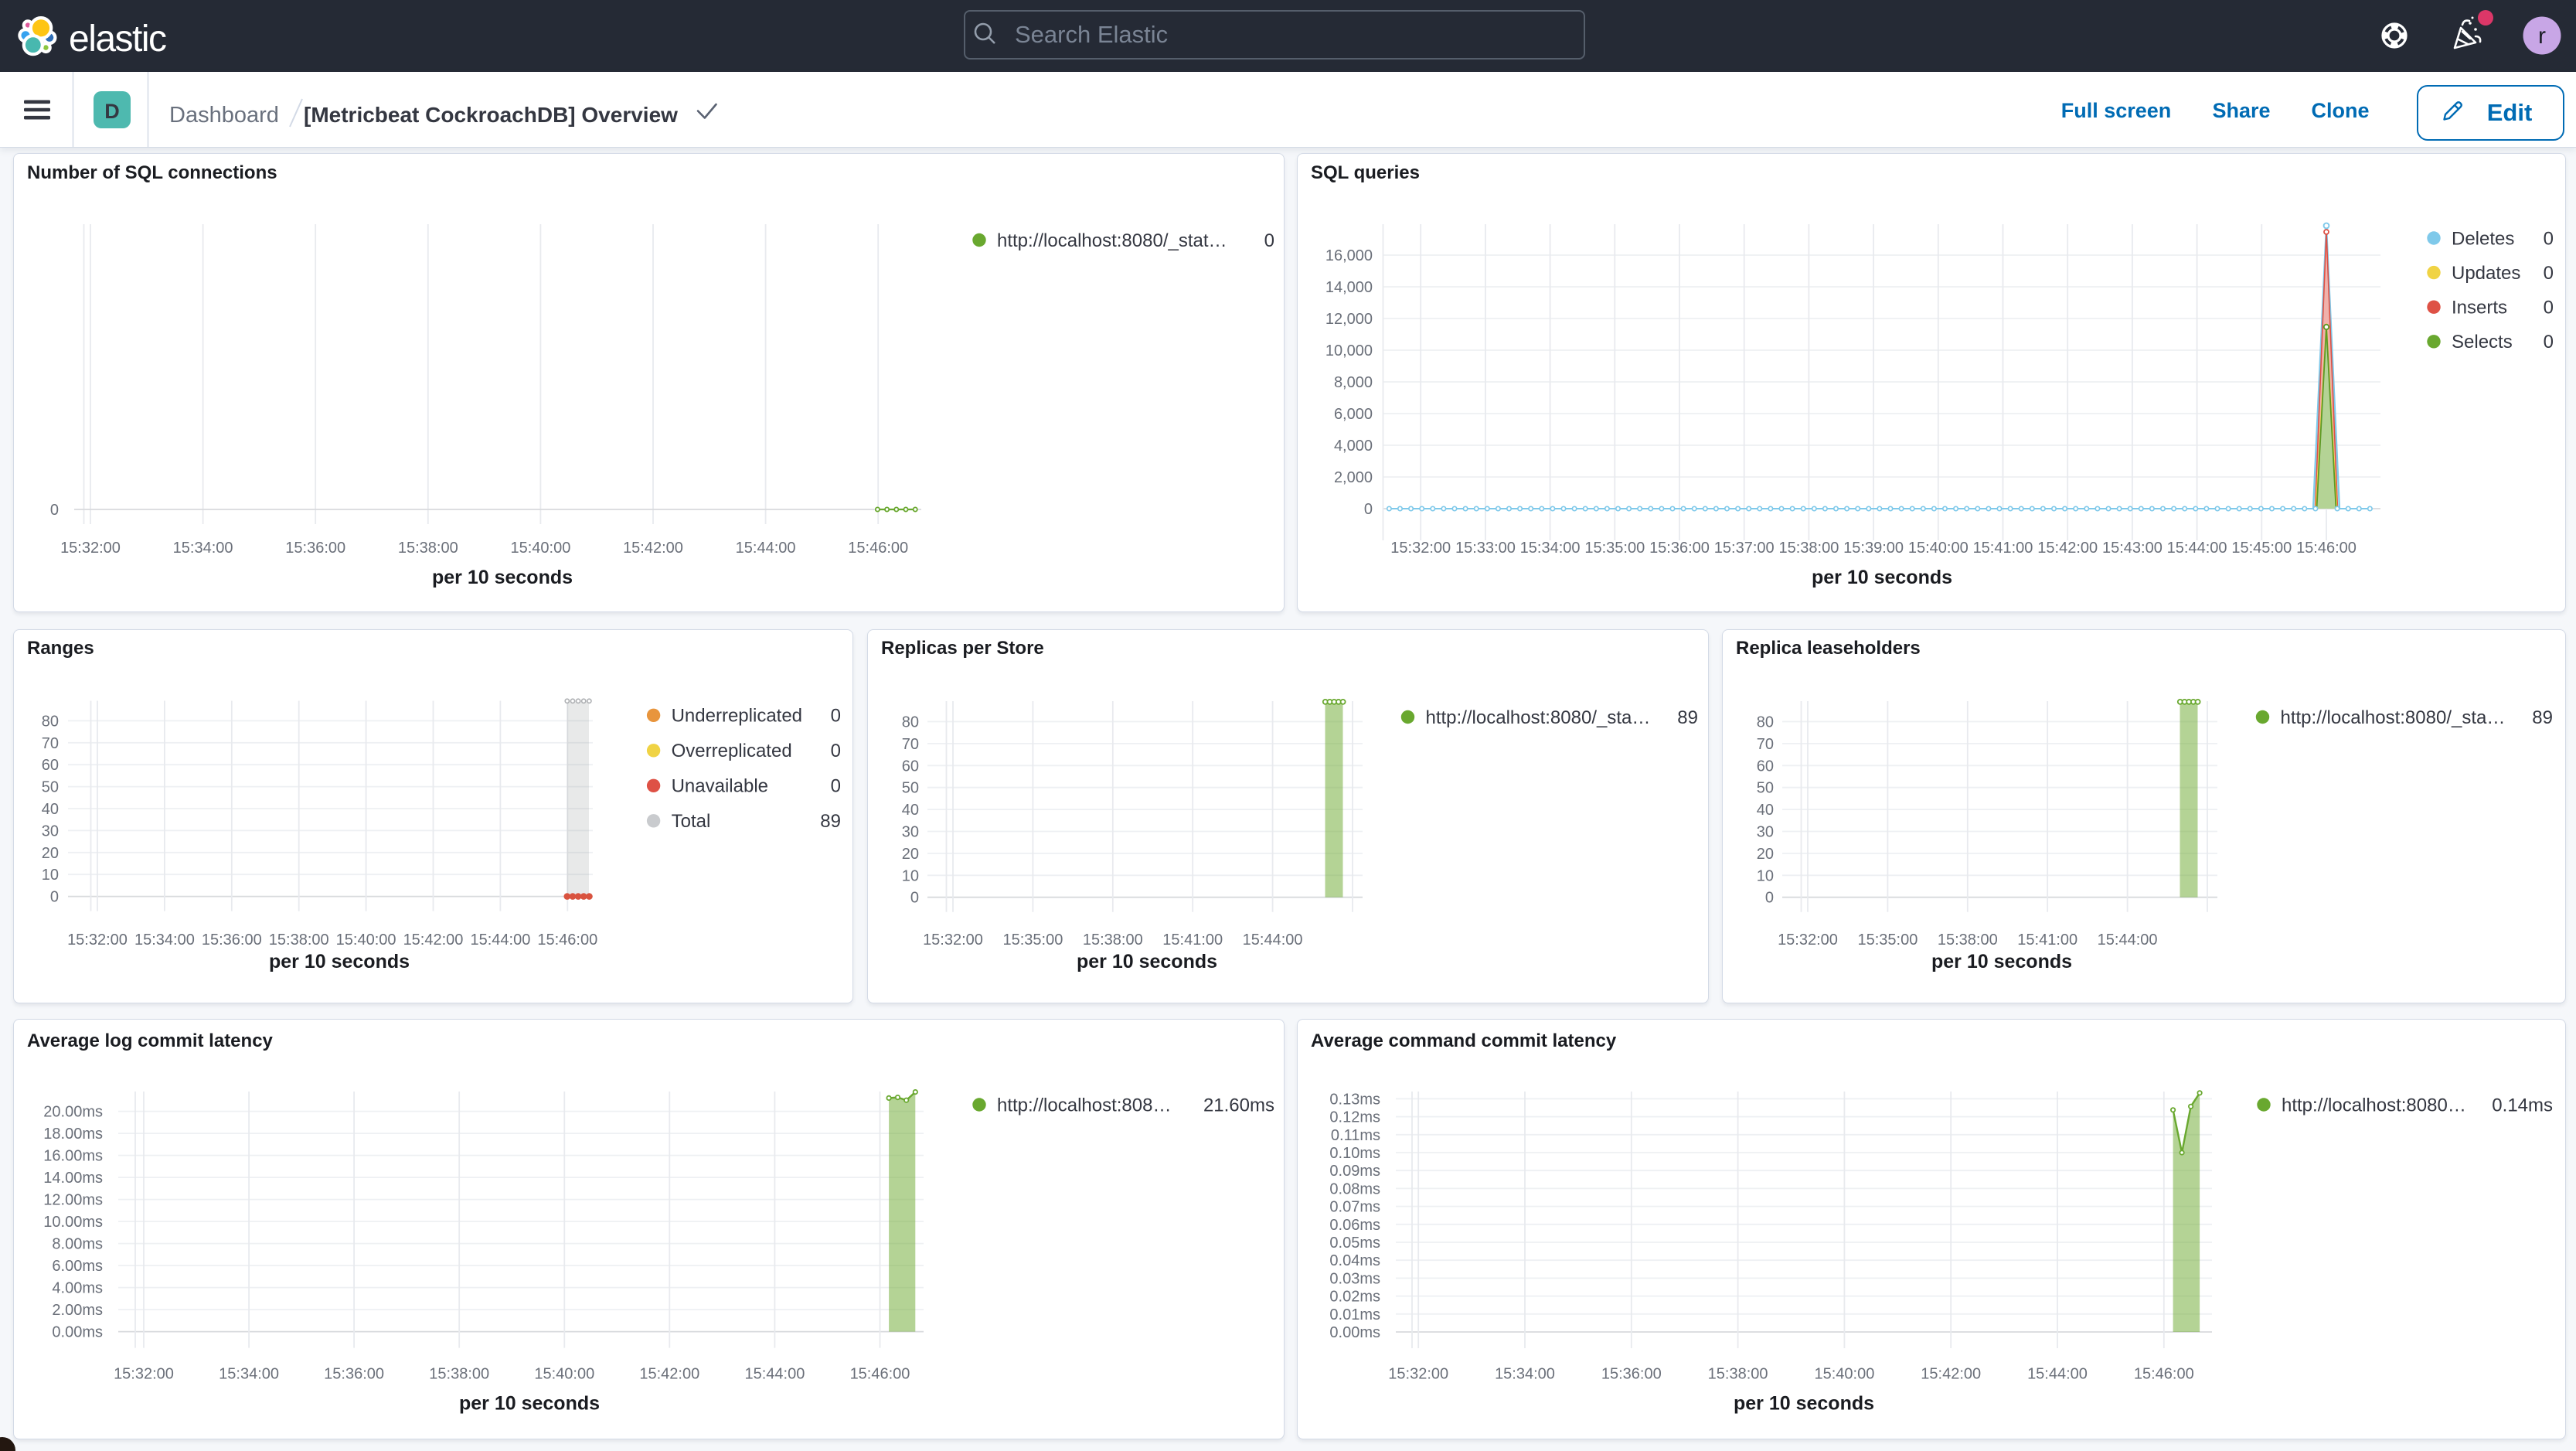  I want to click on svg-text: 89, so click(1688, 717).